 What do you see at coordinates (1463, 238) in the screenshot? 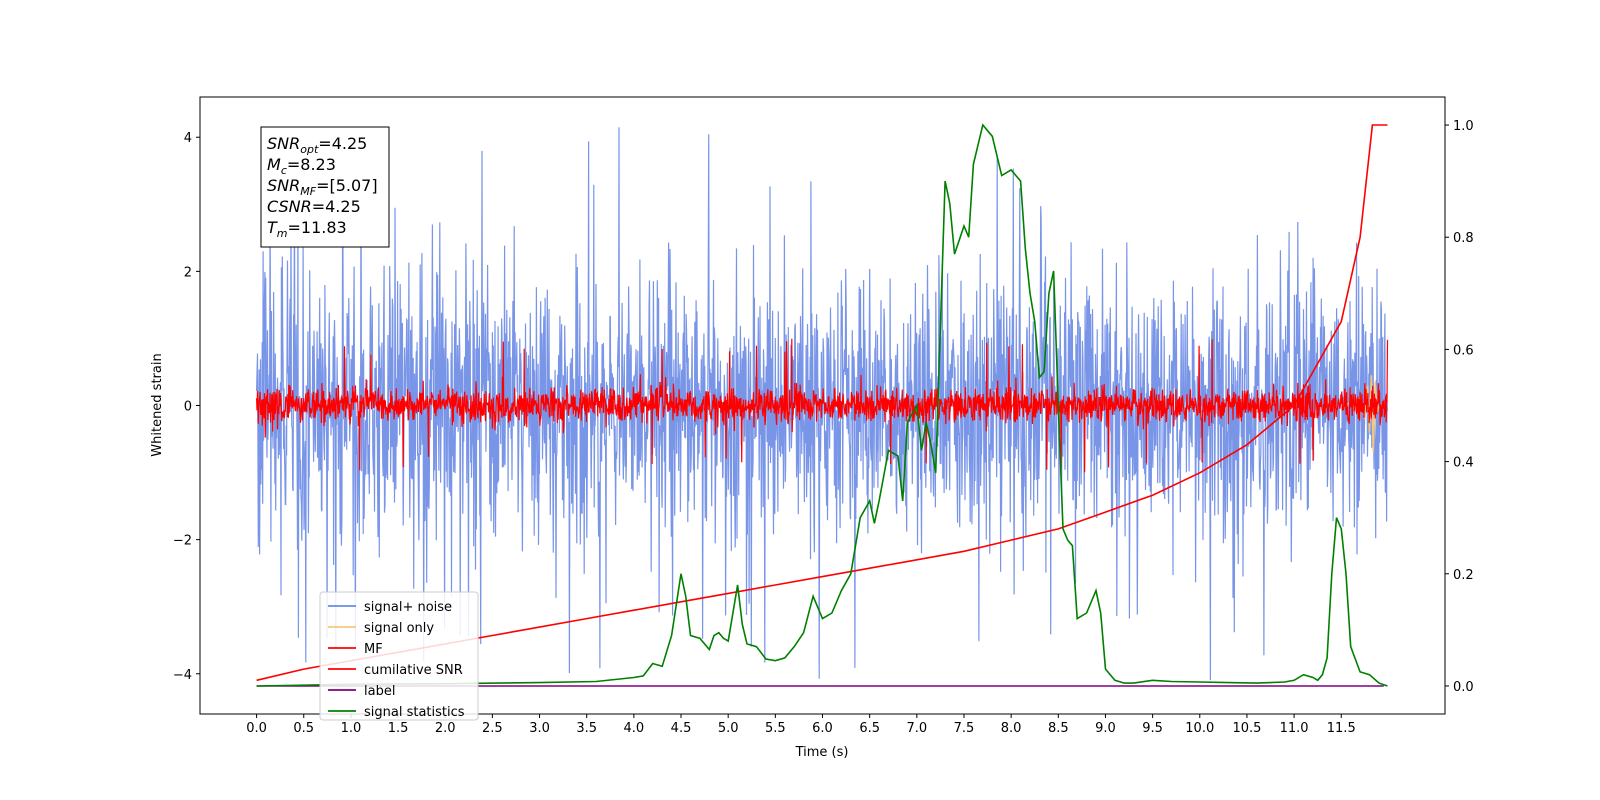
I see `y2-tick-label: 0.8` at bounding box center [1463, 238].